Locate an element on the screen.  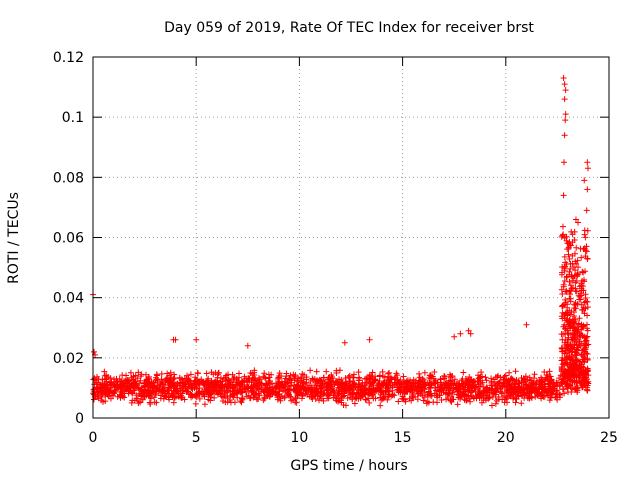
y-tick-label: 0.08 is located at coordinates (68, 178).